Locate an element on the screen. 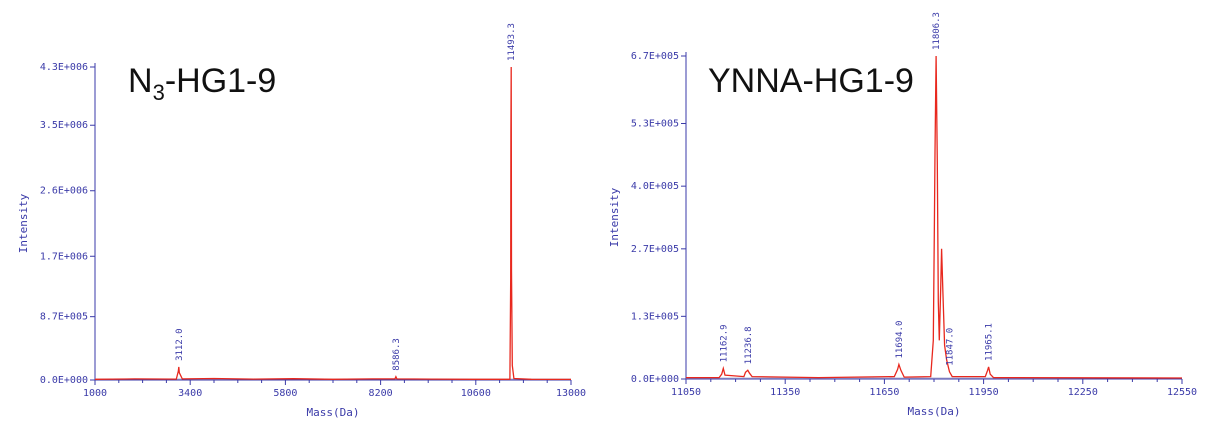 The image size is (1212, 432). x-tick-label: 5800 is located at coordinates (285, 393).